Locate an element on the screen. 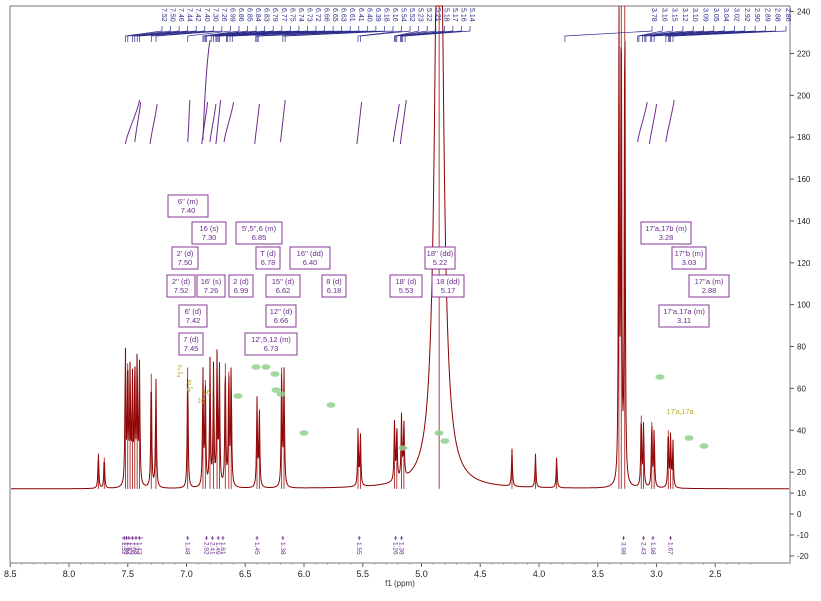 The height and width of the screenshot is (601, 821). multiplet-box-line-21-0: 17'a,17a (m) is located at coordinates (684, 311).